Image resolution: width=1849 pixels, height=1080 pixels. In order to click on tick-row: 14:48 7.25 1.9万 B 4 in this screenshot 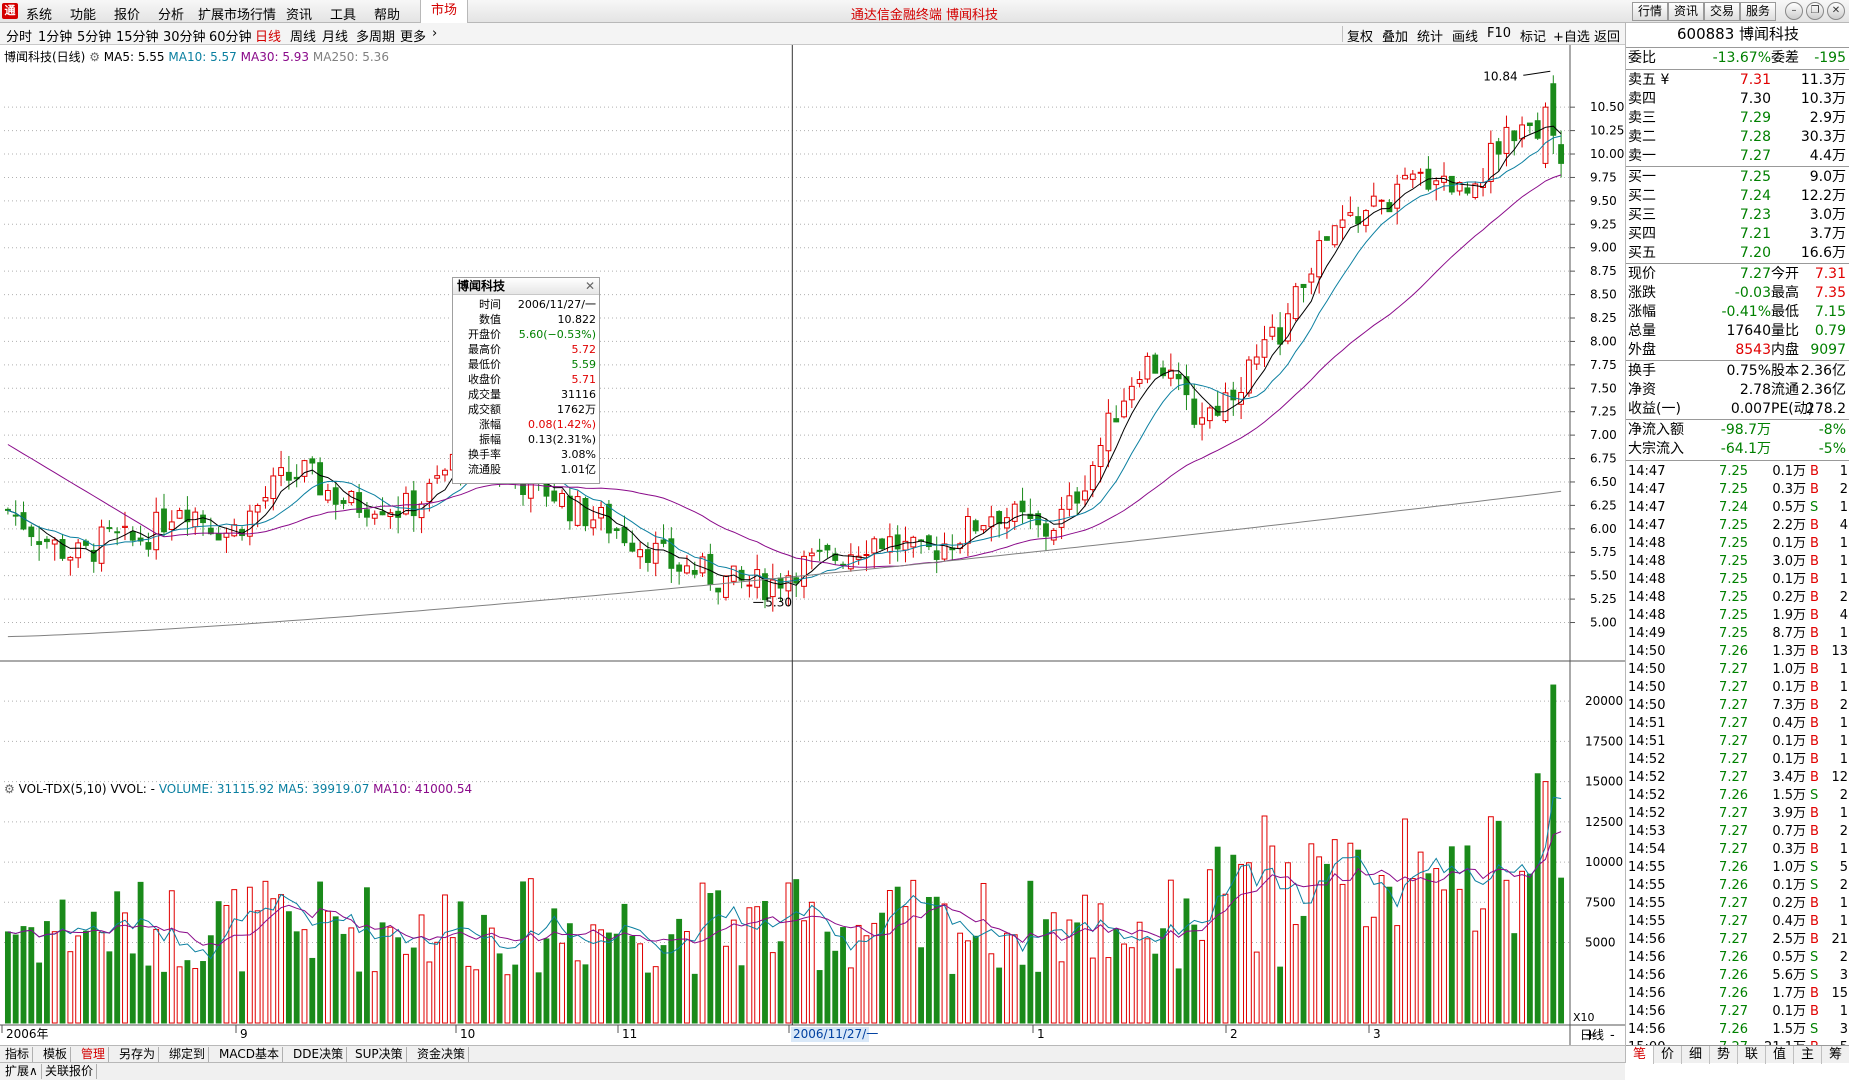, I will do `click(1737, 616)`.